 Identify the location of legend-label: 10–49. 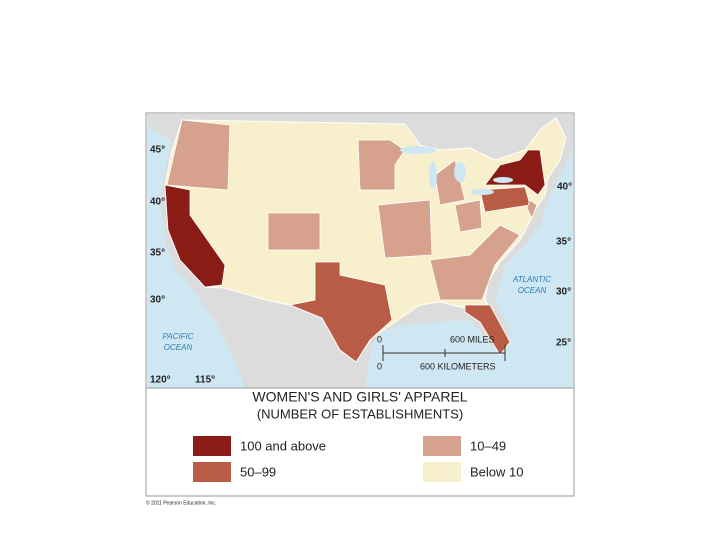
(488, 445).